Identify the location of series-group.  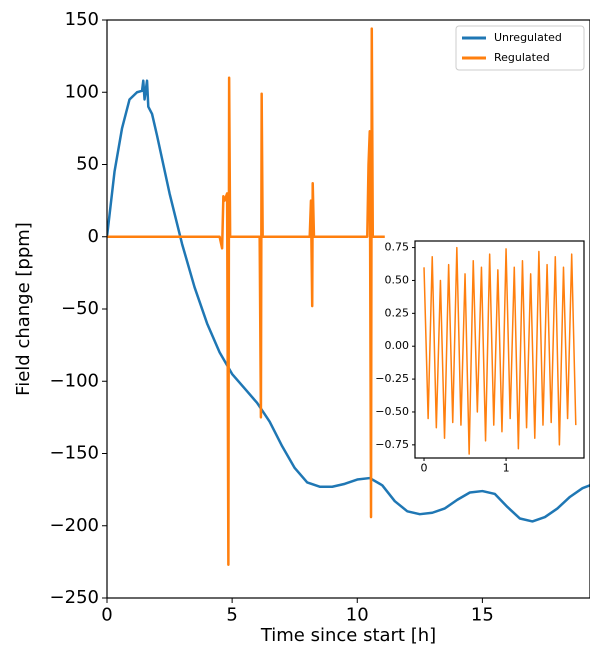
(500, 350).